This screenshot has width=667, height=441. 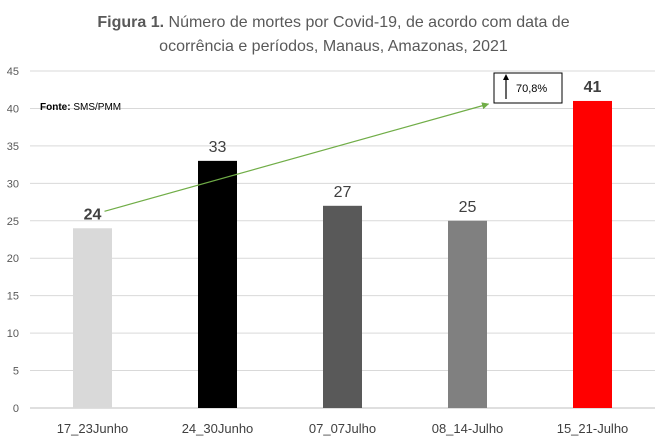 I want to click on data-label: 27, so click(x=343, y=192).